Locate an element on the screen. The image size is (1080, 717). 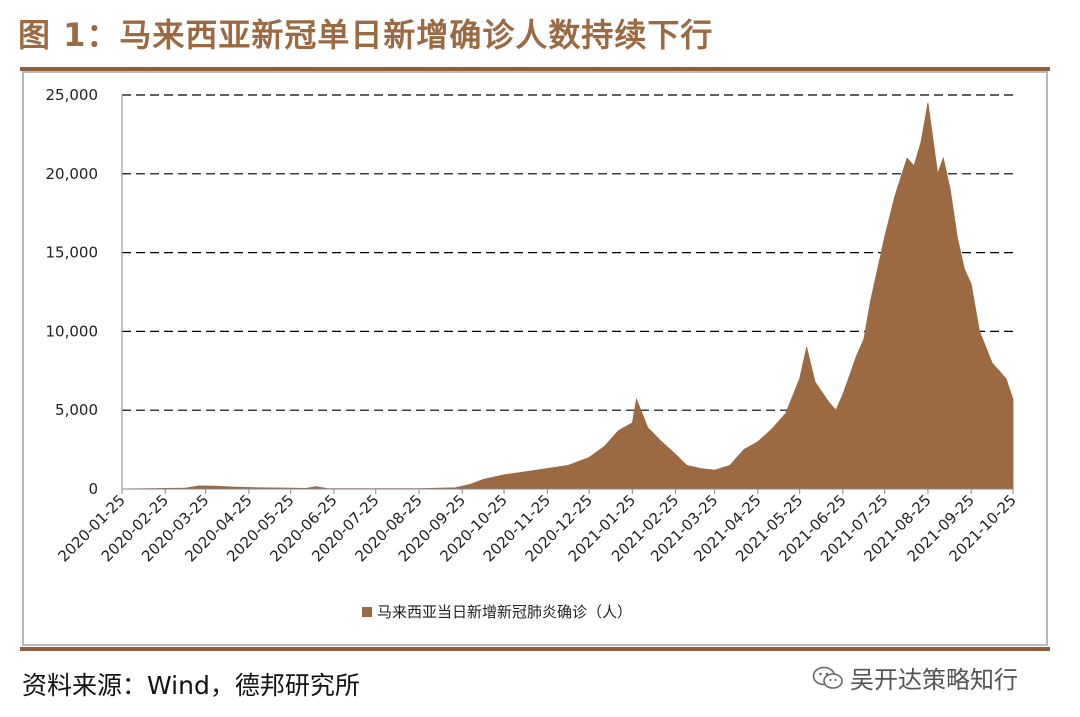
title-divider is located at coordinates (535, 69).